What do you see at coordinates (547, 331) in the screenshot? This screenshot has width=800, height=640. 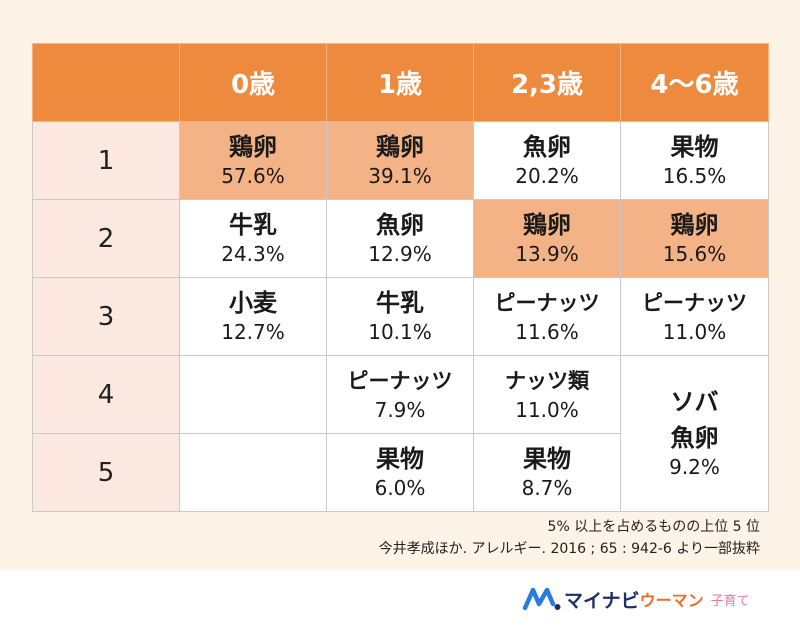 I see `percentage-value: 11.6%` at bounding box center [547, 331].